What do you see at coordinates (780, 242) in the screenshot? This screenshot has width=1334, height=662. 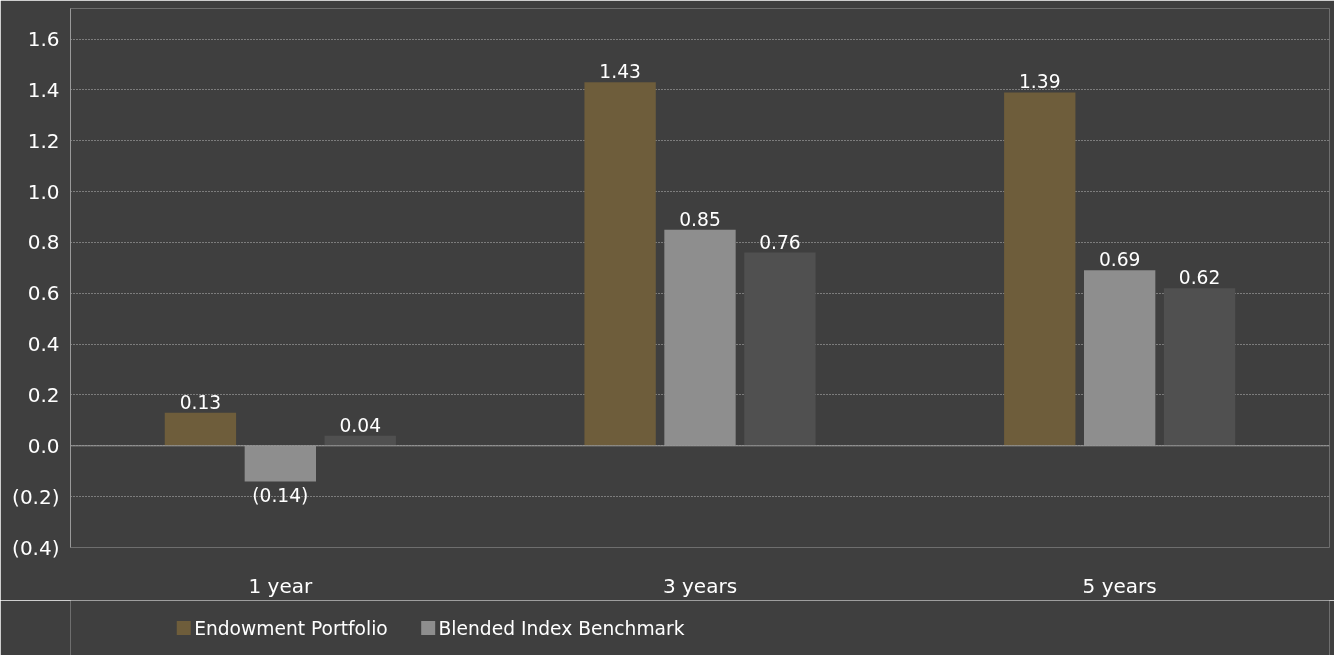 I see `data-label: 0.76` at bounding box center [780, 242].